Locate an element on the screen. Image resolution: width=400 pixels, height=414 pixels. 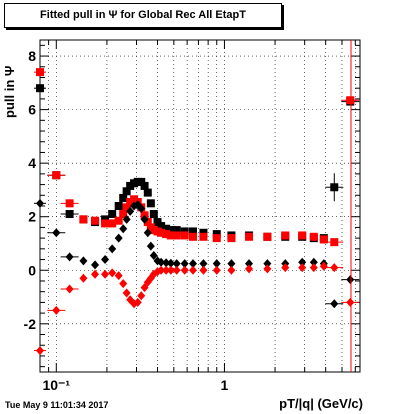
y-tick-label: 2 is located at coordinates (32, 217).